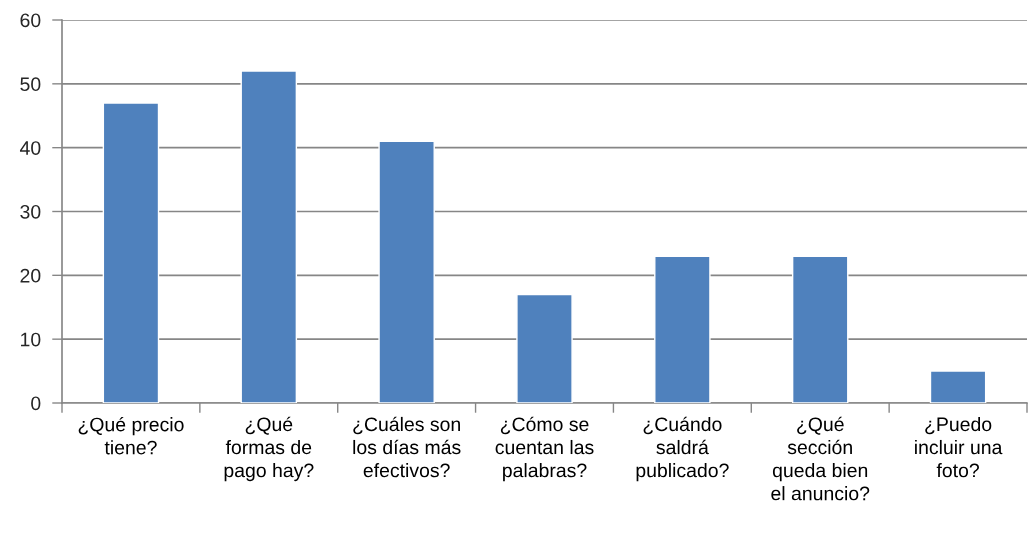  Describe the element at coordinates (131, 435) in the screenshot. I see `x-tick-label: ¿Qué precio tiene?` at that location.